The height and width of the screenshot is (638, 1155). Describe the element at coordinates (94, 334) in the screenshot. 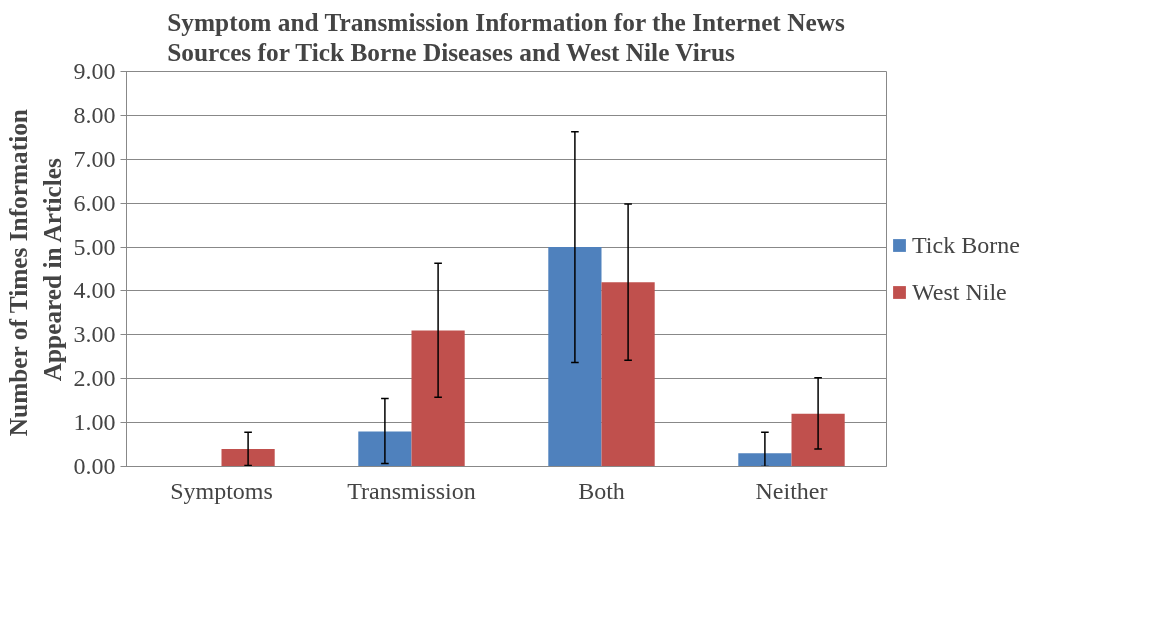

I see `y-tick-label: 3.00` at that location.